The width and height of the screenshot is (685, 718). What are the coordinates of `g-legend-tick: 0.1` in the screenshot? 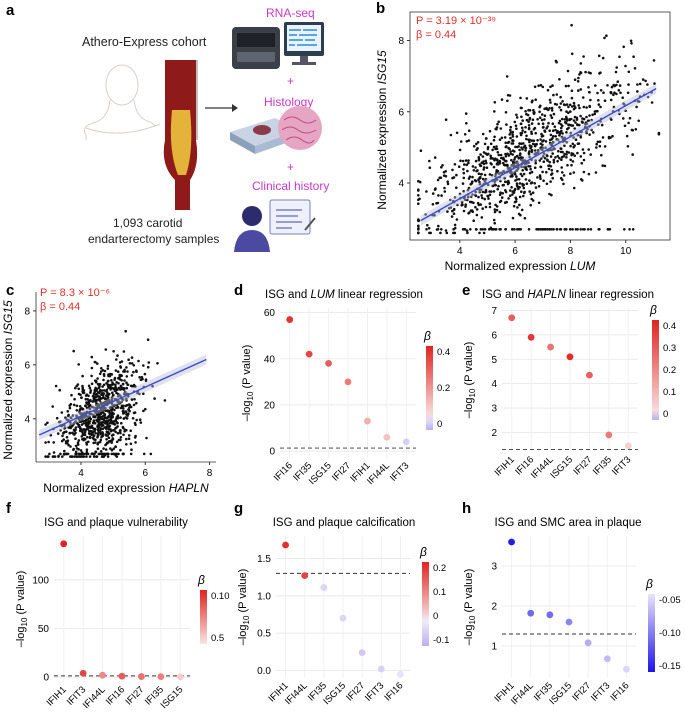 It's located at (439, 592).